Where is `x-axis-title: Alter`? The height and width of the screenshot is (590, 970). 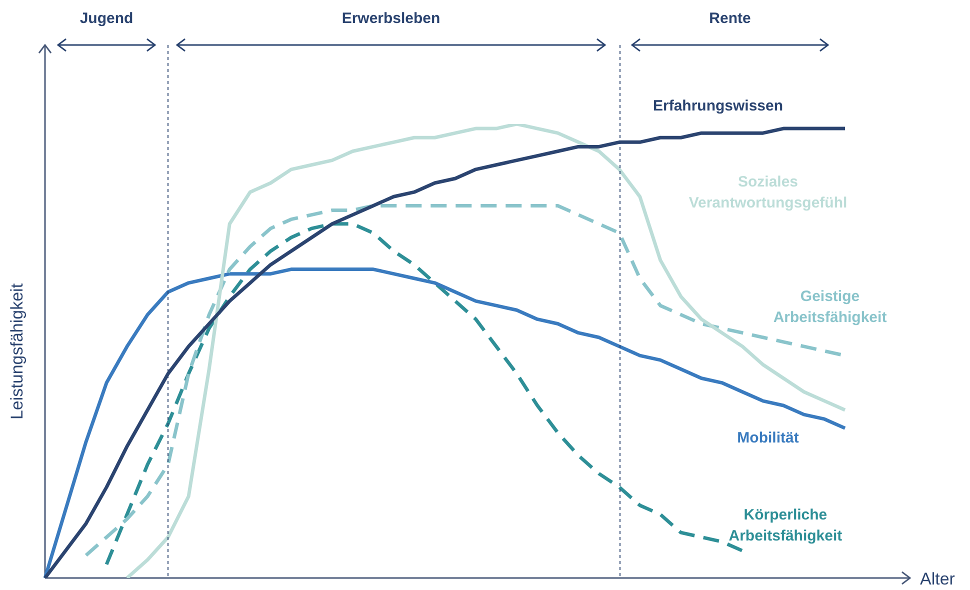
x-axis-title: Alter is located at coordinates (938, 579).